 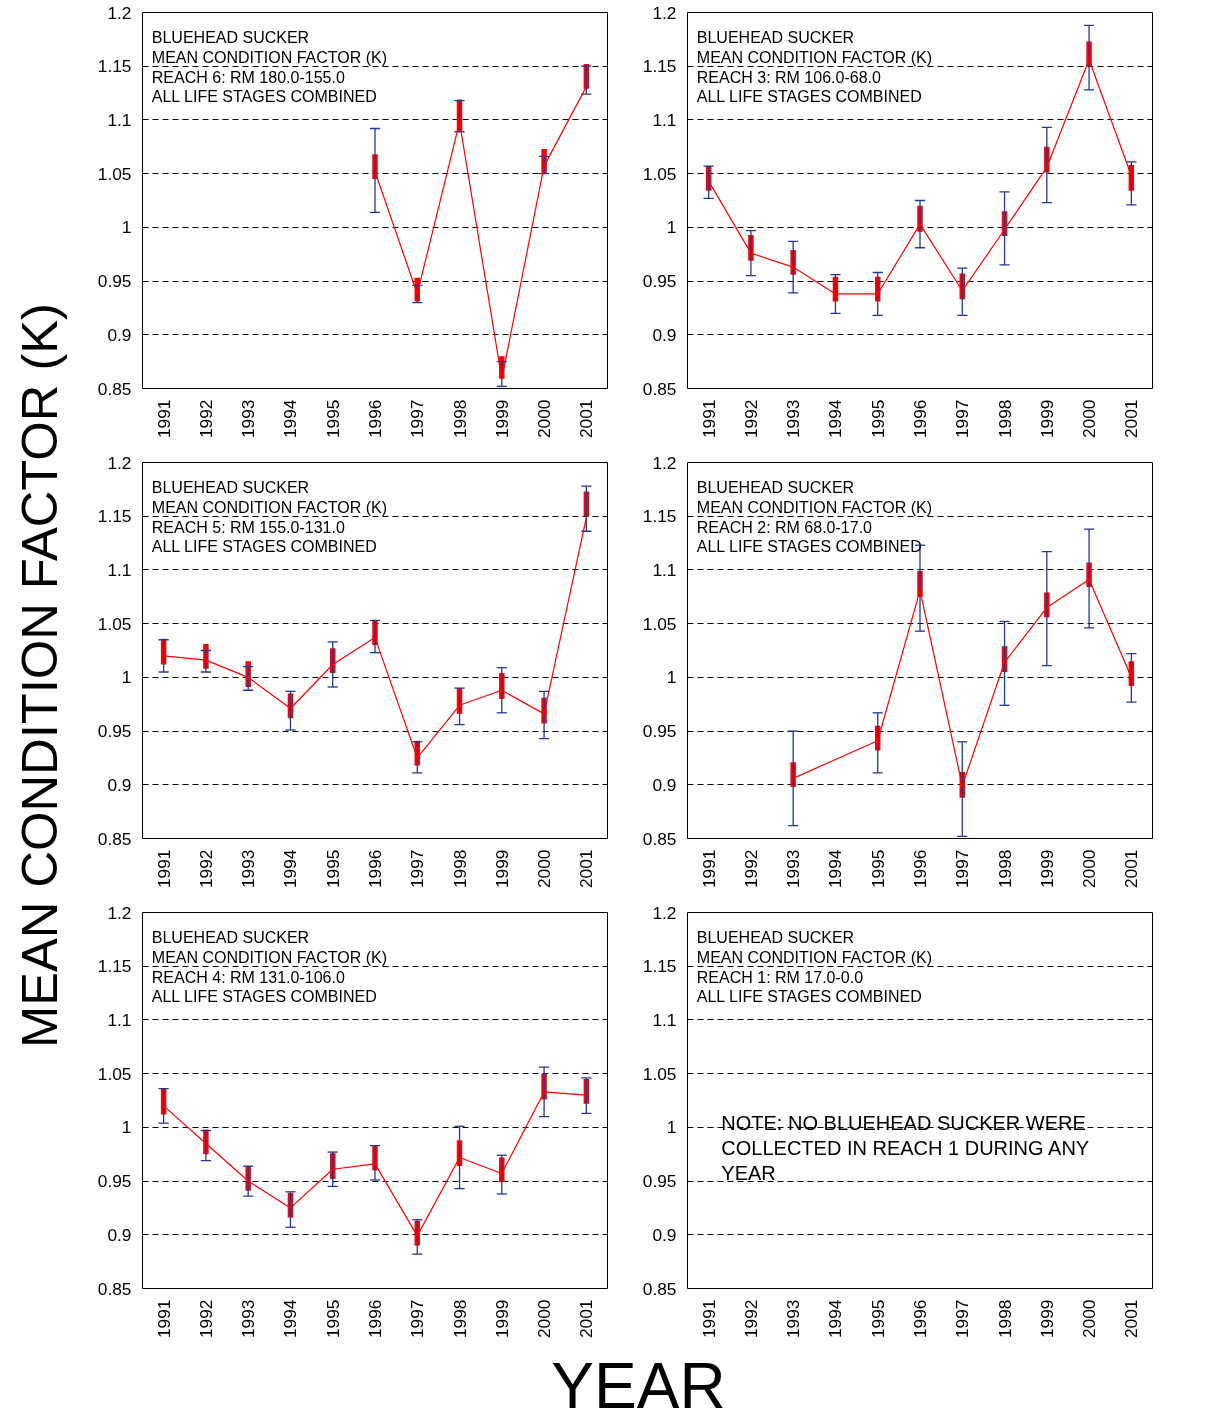 What do you see at coordinates (905, 1148) in the screenshot?
I see `annotation: NOTE: NO BLUEHEAD SUCKER WERE COLLECTED IN REACH 1 DURING ANY YEAR` at bounding box center [905, 1148].